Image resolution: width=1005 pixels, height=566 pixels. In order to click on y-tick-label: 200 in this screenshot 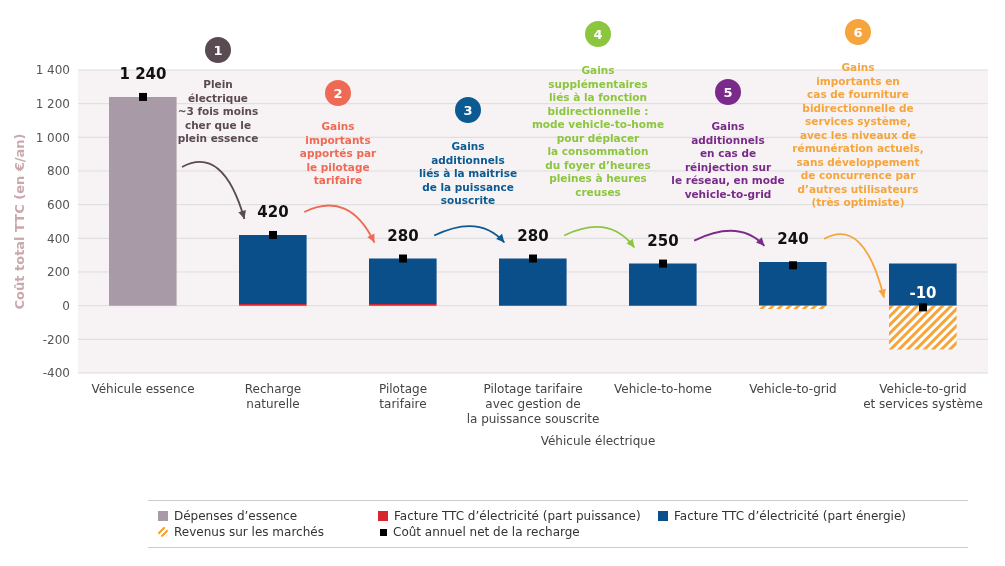, I will do `click(58, 272)`.